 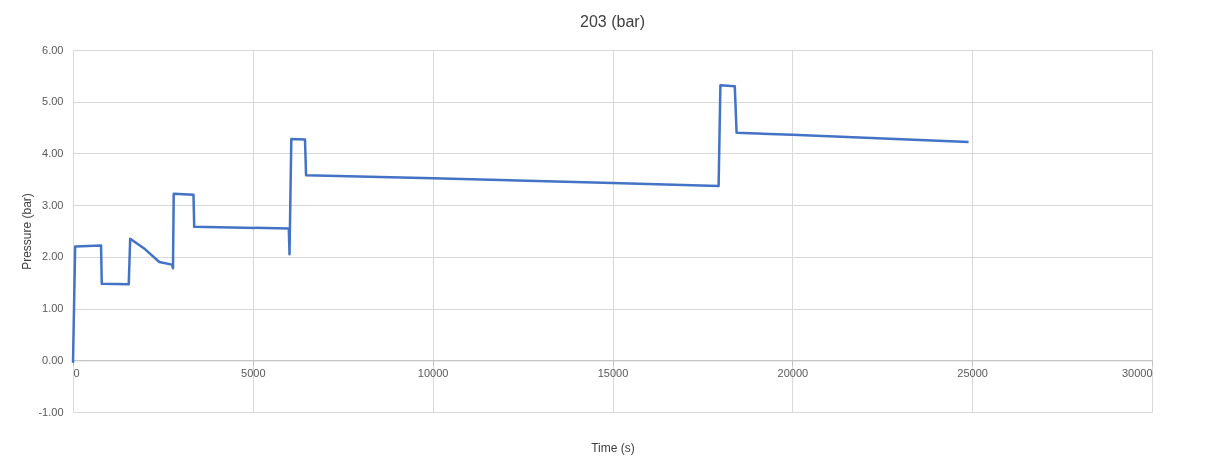 I want to click on x-tick-label: 15000, so click(x=613, y=372).